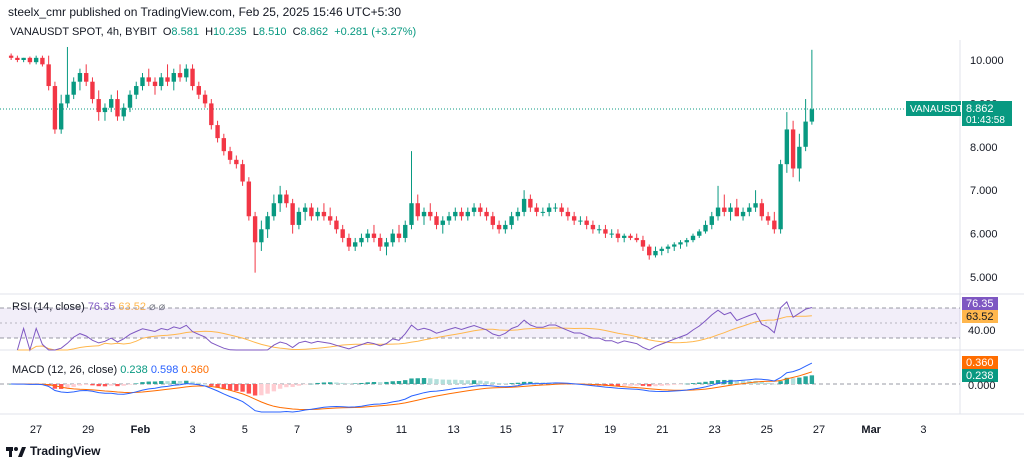  Describe the element at coordinates (157, 307) in the screenshot. I see `rsi-settings-icon: ⌀ ⌀` at that location.